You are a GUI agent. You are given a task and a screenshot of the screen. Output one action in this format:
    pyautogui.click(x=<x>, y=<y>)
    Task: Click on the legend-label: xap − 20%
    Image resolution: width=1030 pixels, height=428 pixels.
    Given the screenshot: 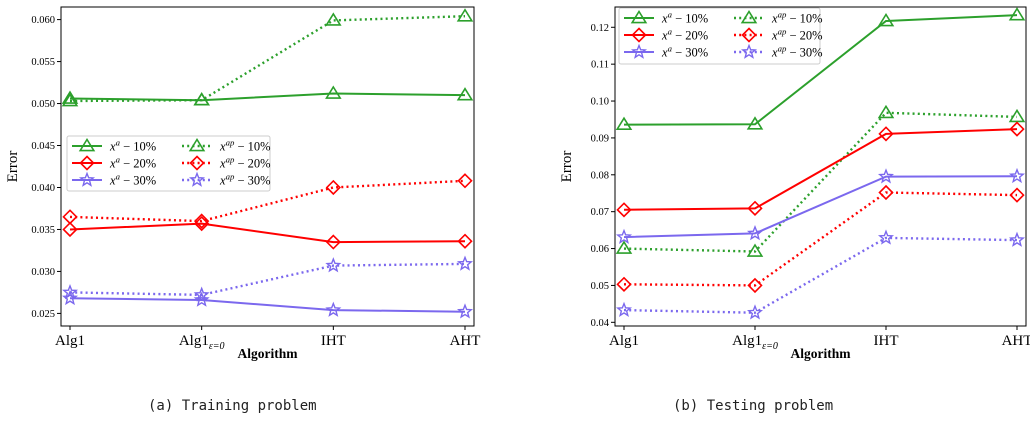 What is the action you would take?
    pyautogui.click(x=797, y=35)
    